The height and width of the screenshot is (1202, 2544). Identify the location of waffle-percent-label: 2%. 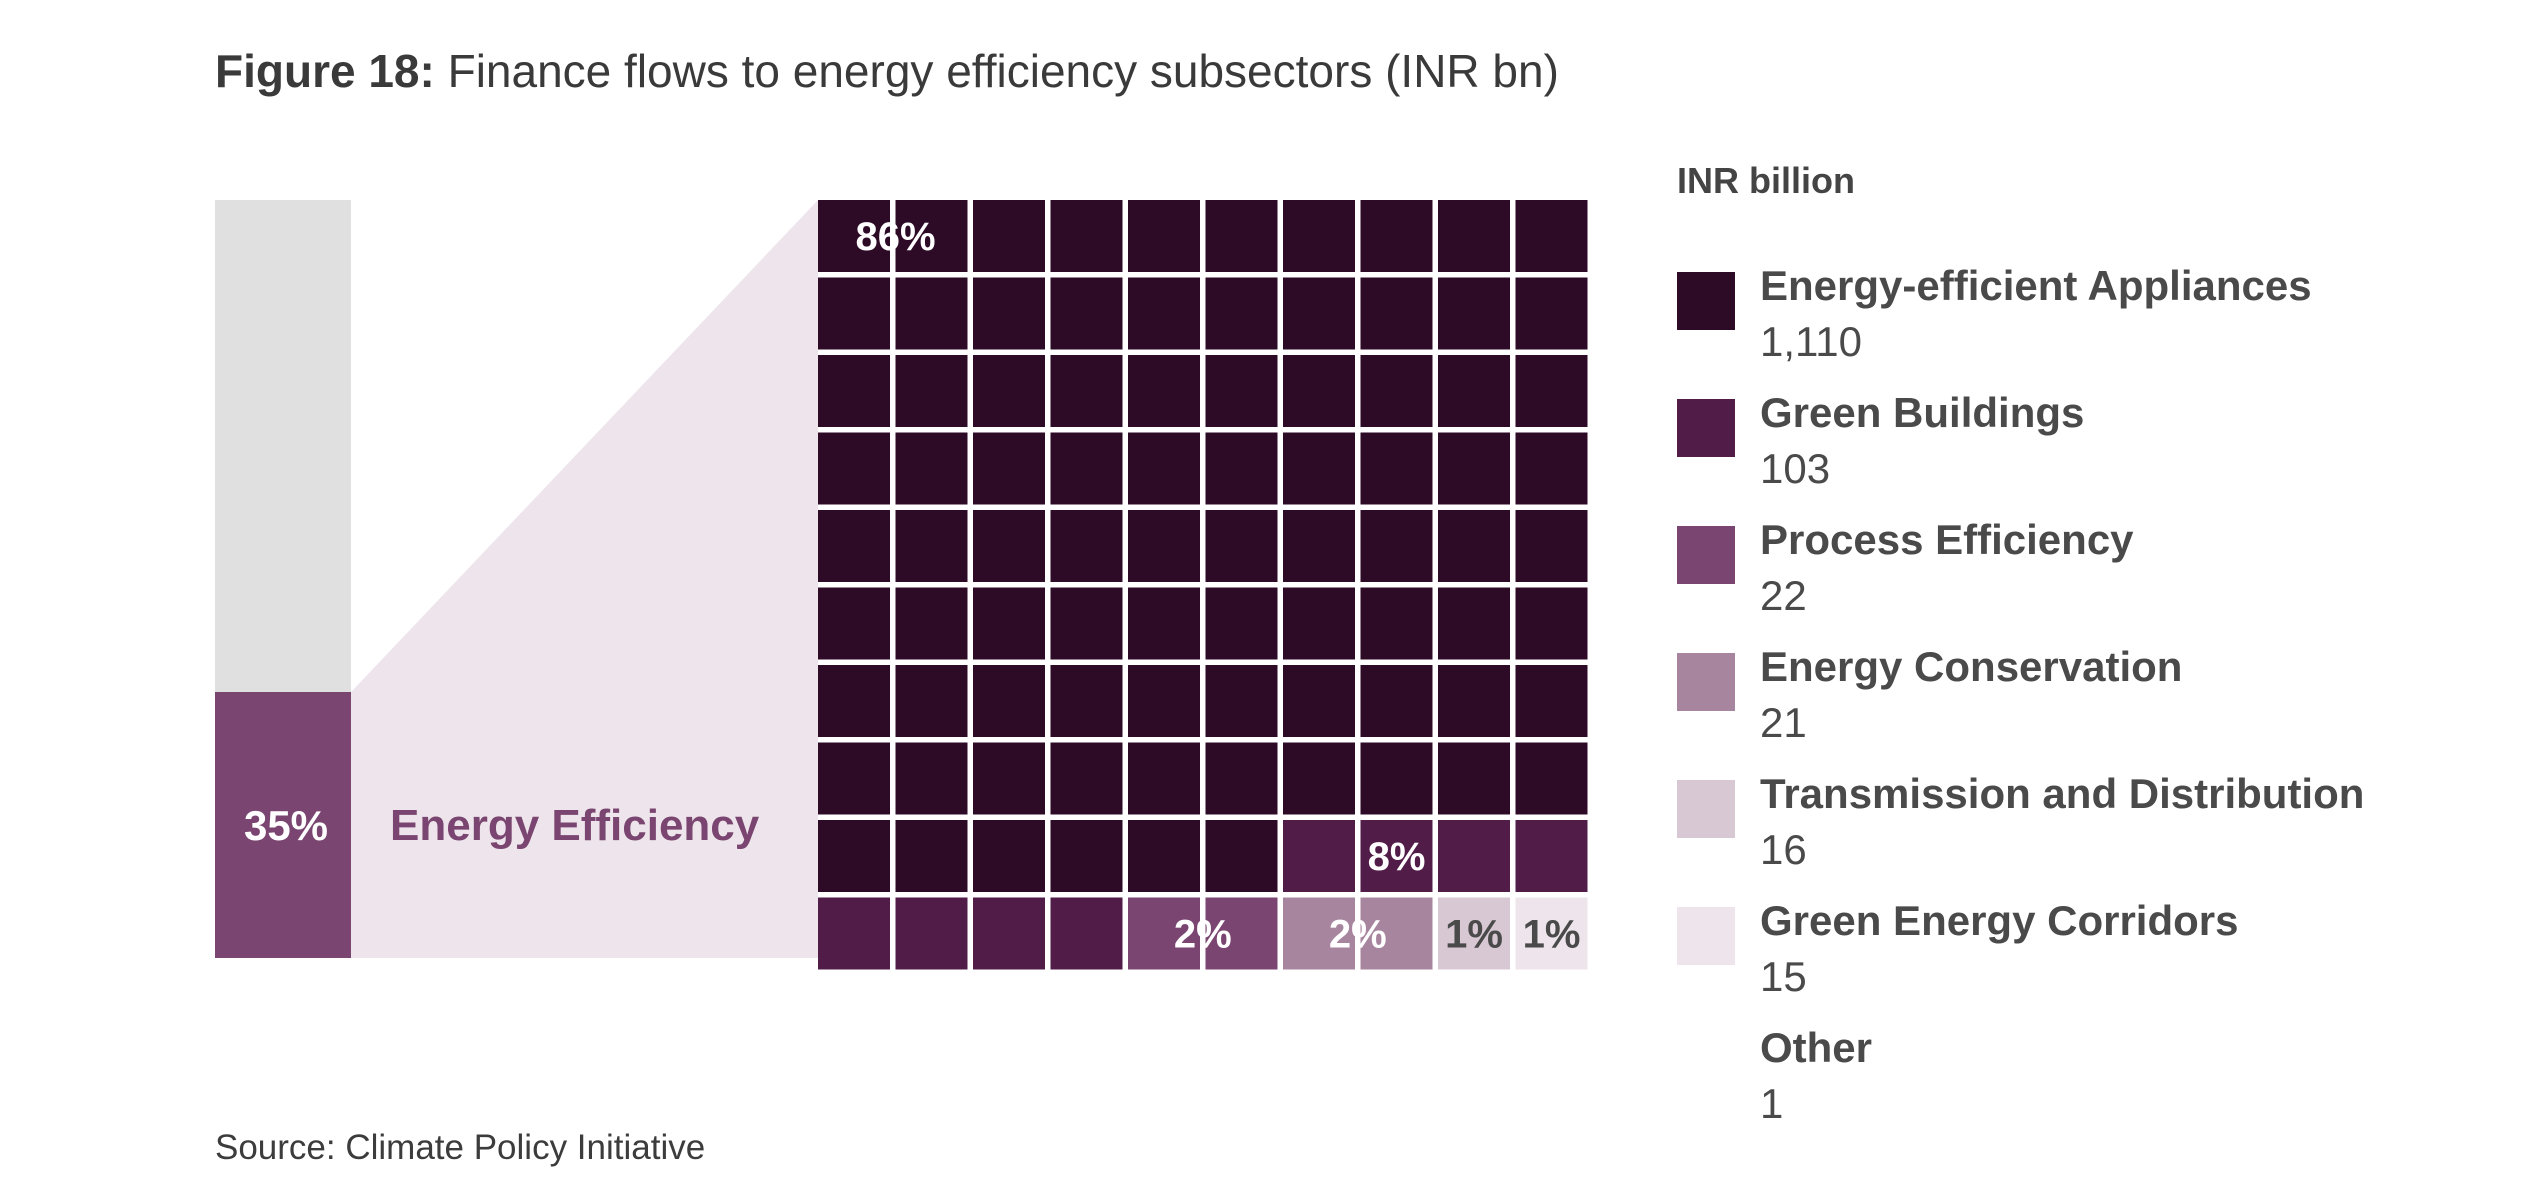
(1358, 935).